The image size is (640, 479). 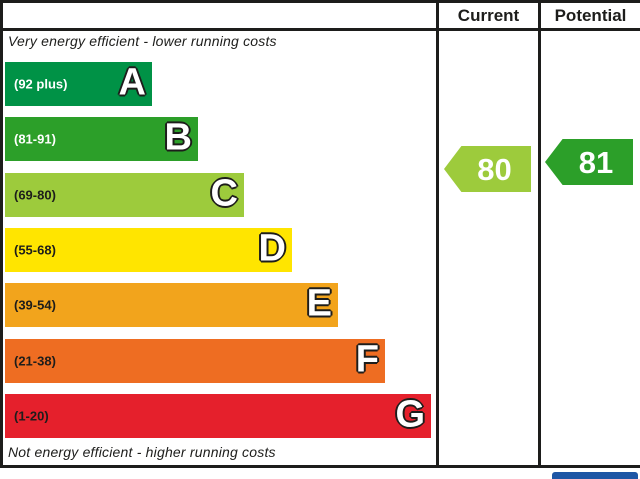 I want to click on band-range: (21-38), so click(x=35, y=361).